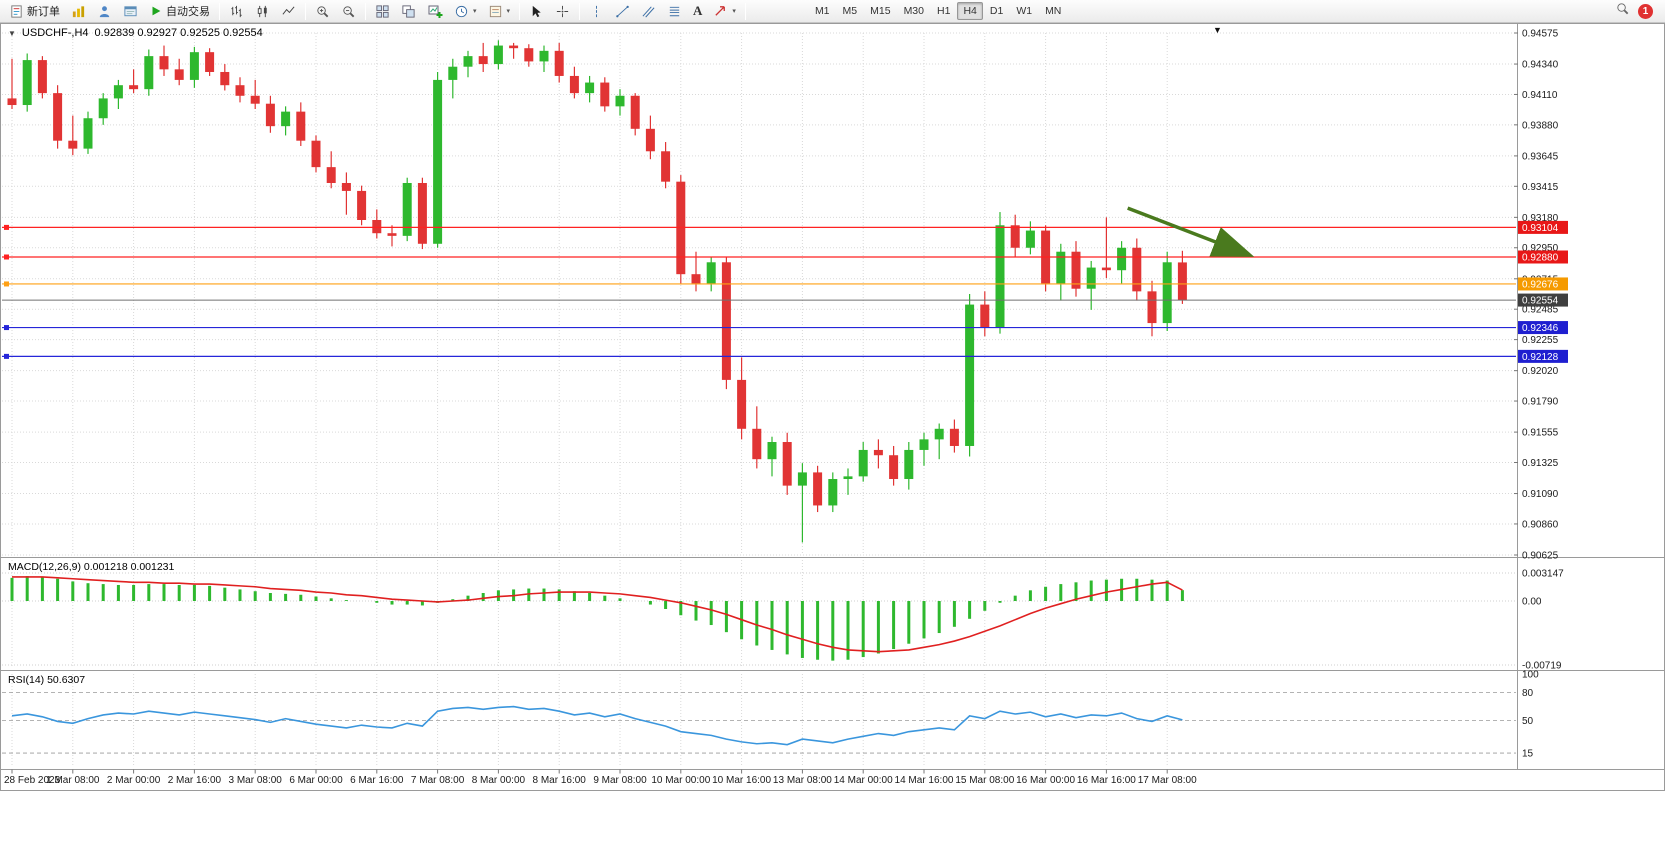  What do you see at coordinates (262, 11) in the screenshot?
I see `candlestick-mode-button` at bounding box center [262, 11].